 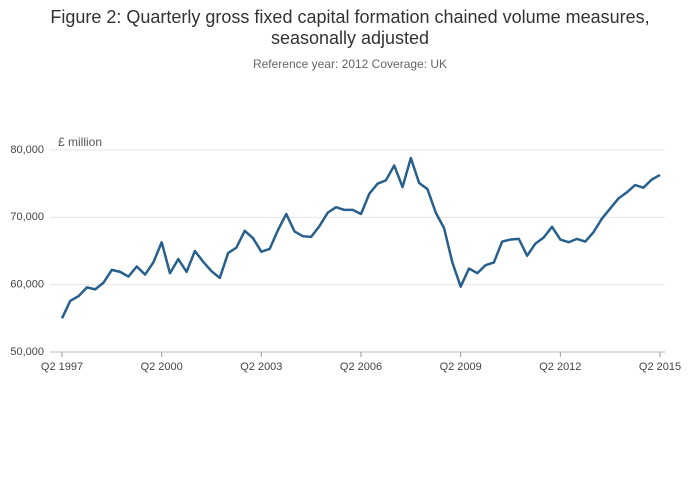 What do you see at coordinates (27, 150) in the screenshot?
I see `y-tick-label: 80,000` at bounding box center [27, 150].